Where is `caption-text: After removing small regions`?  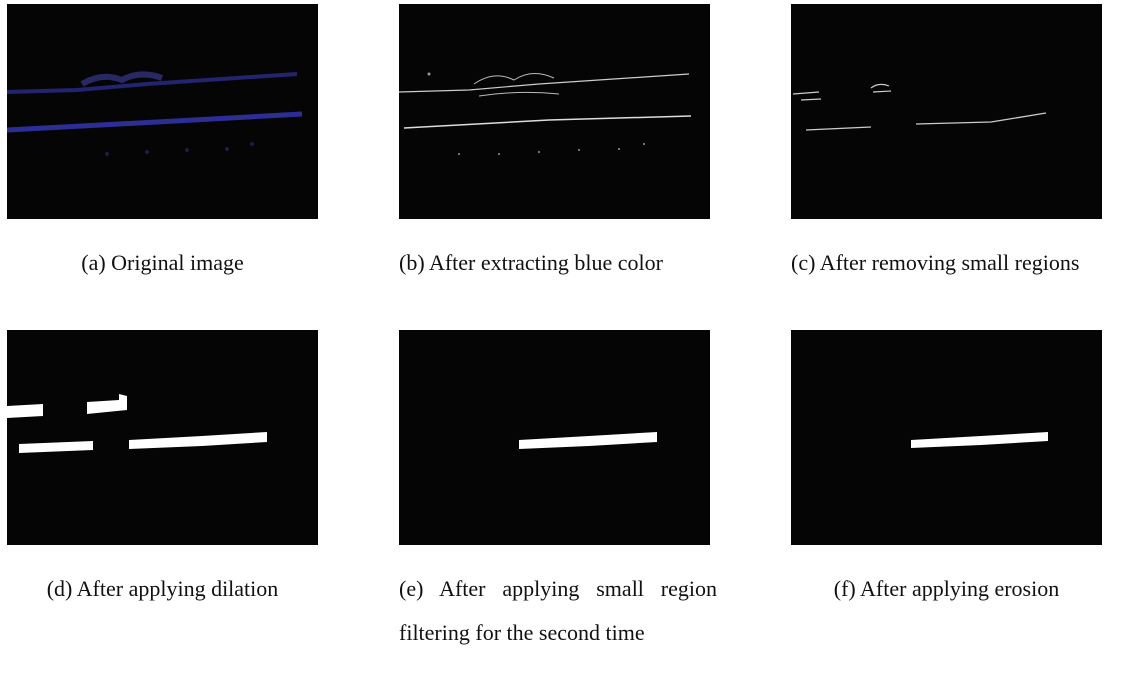 caption-text: After removing small regions is located at coordinates (949, 262).